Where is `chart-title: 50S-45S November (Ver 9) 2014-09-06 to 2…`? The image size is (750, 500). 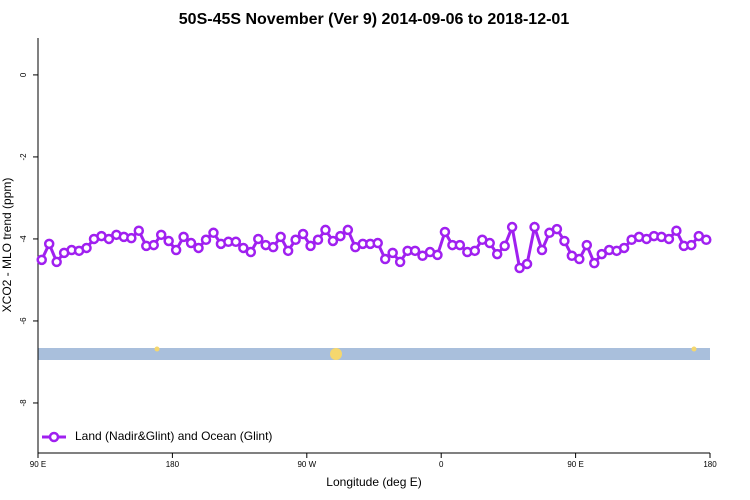
chart-title: 50S-45S November (Ver 9) 2014-09-06 to 2… is located at coordinates (374, 19).